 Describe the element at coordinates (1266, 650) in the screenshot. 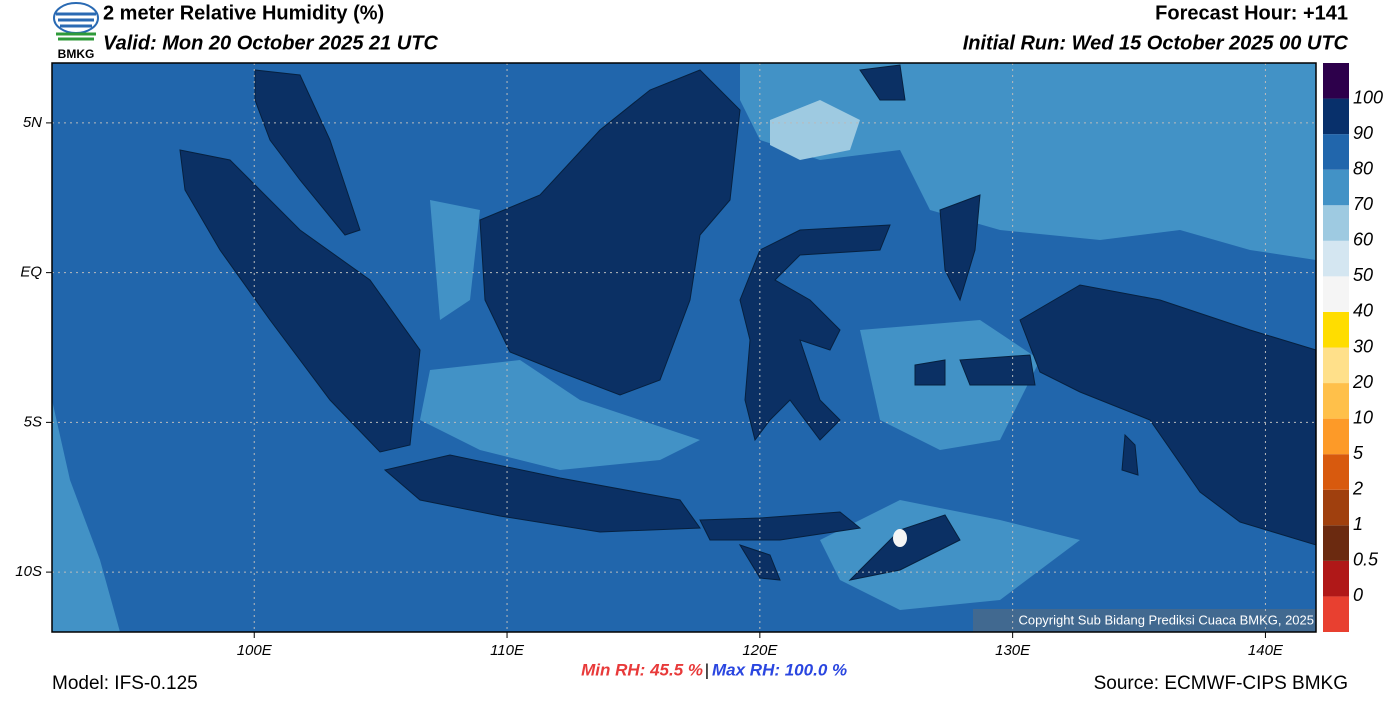

I see `x-tick-label: 140E` at that location.